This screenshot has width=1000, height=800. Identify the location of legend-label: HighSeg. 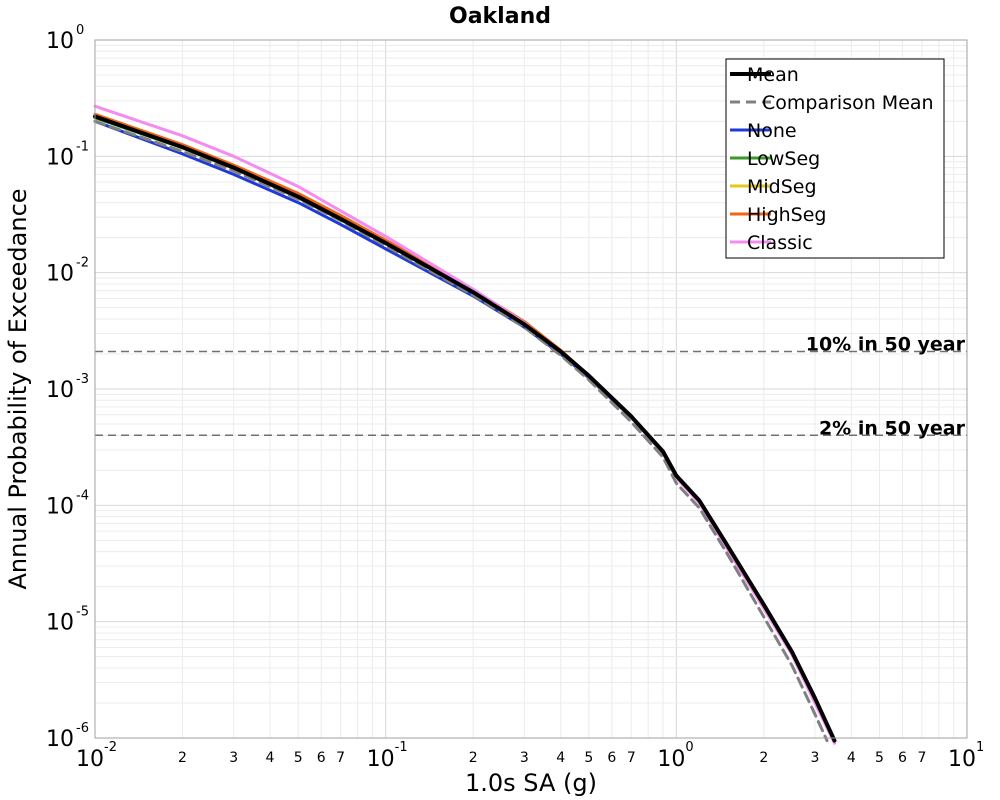
(786, 215).